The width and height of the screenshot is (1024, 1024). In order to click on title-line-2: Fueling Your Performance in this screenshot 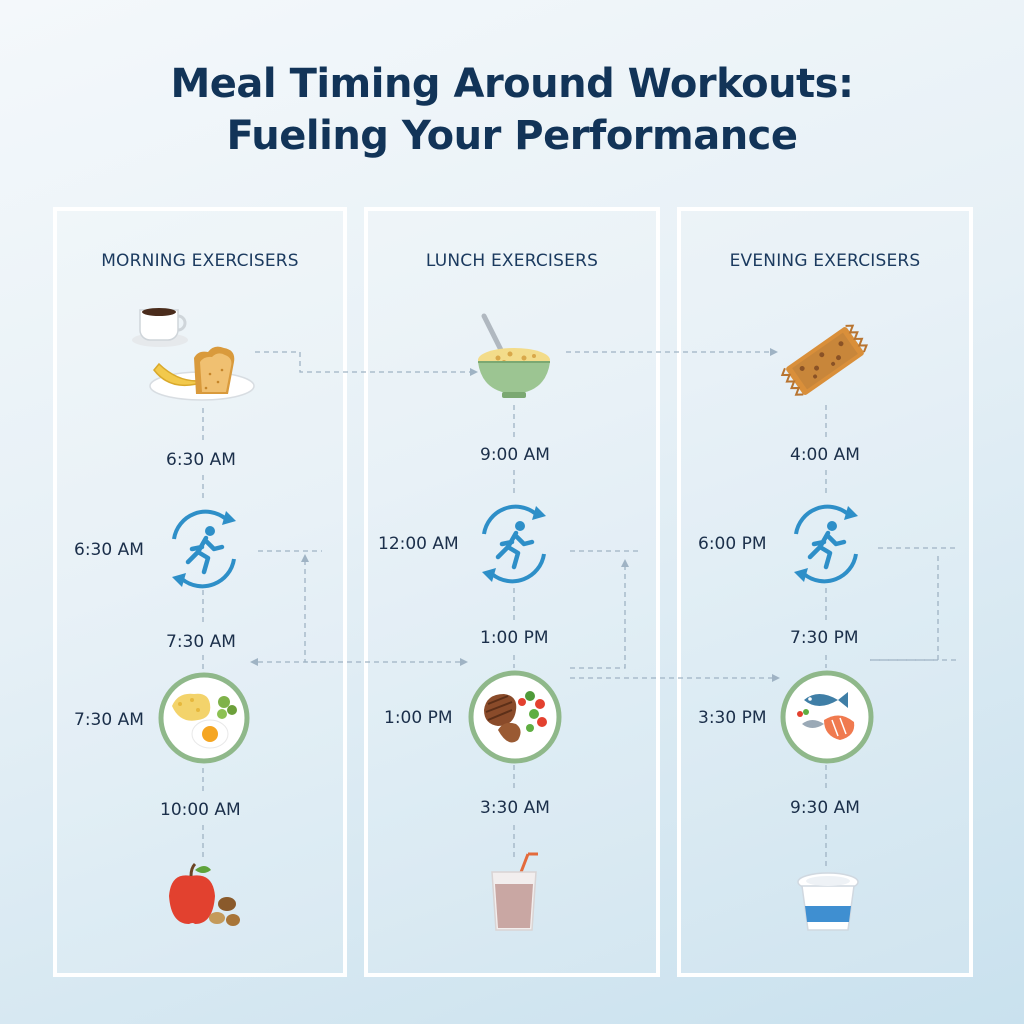, I will do `click(512, 136)`.